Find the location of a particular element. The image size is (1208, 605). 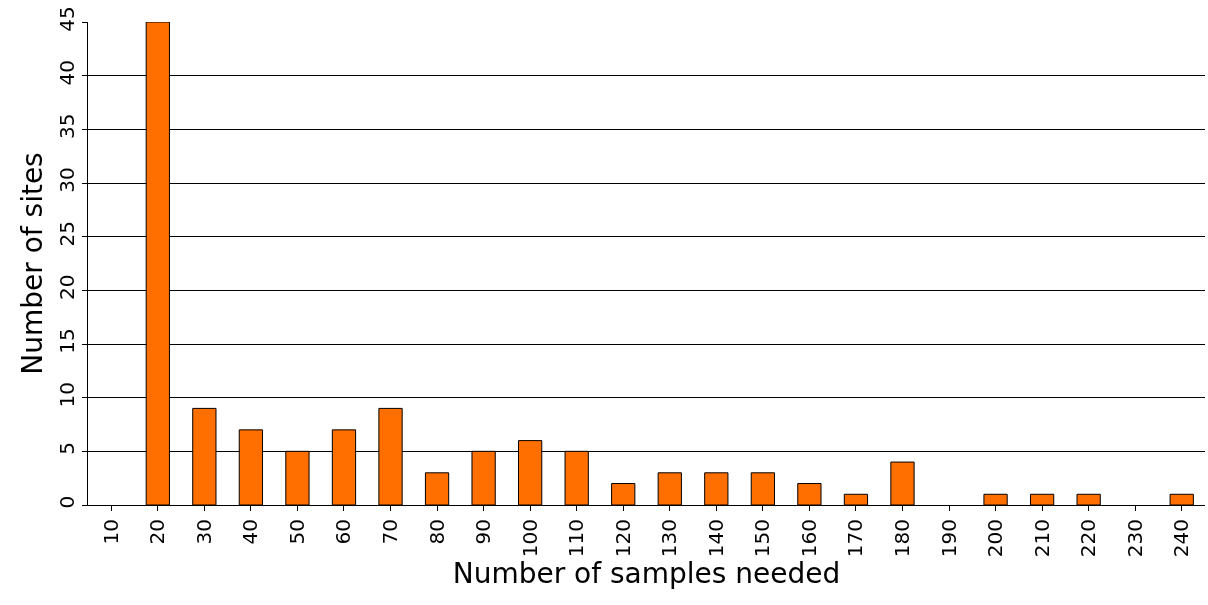

y-tick-label: 20 is located at coordinates (67, 287).